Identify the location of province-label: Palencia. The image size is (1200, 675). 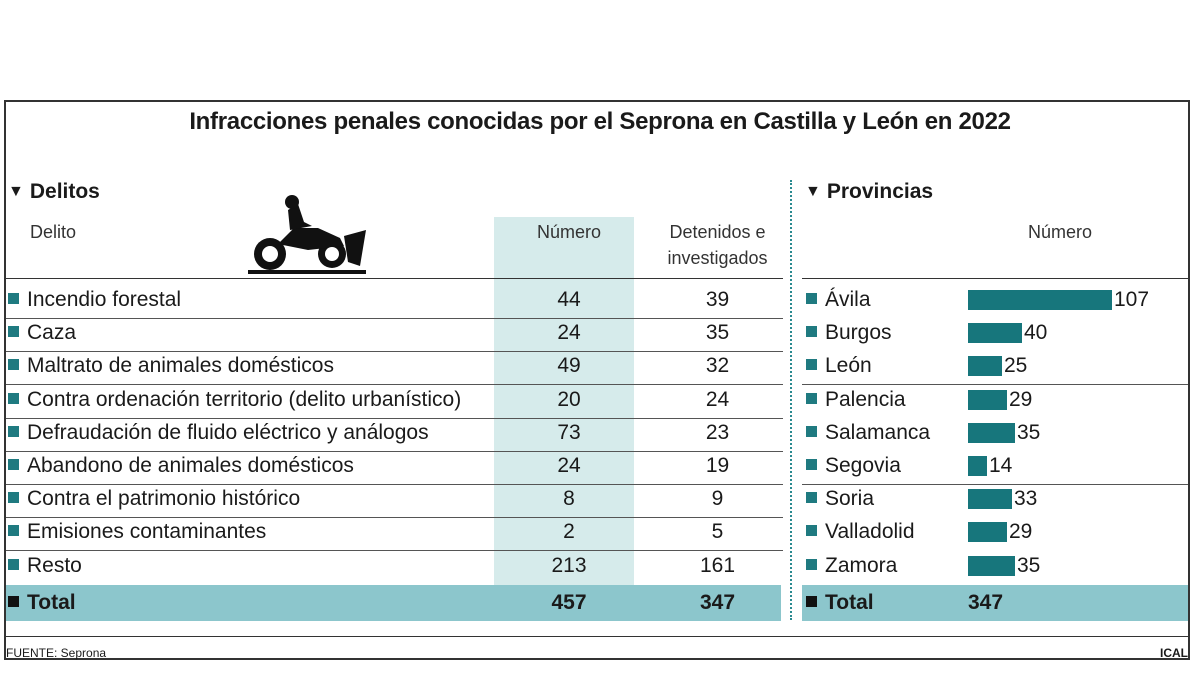
(856, 400).